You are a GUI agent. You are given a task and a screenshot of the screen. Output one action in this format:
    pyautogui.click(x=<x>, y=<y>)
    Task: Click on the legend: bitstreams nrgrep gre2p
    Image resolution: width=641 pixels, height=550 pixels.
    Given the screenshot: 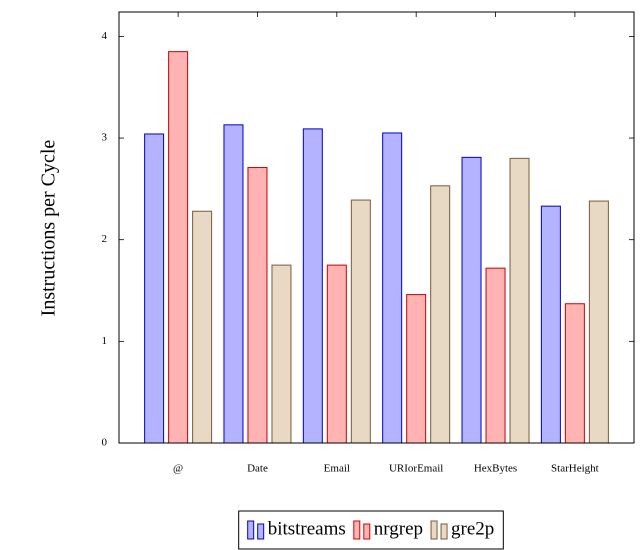 What is the action you would take?
    pyautogui.click(x=371, y=530)
    